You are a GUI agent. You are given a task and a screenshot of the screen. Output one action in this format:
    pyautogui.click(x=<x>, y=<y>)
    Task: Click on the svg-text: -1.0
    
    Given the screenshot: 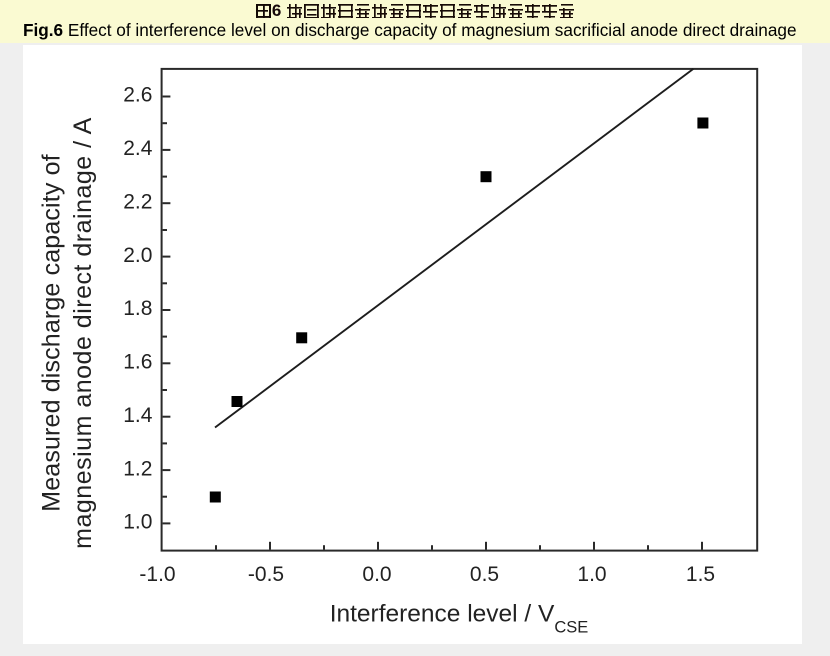 What is the action you would take?
    pyautogui.click(x=157, y=574)
    